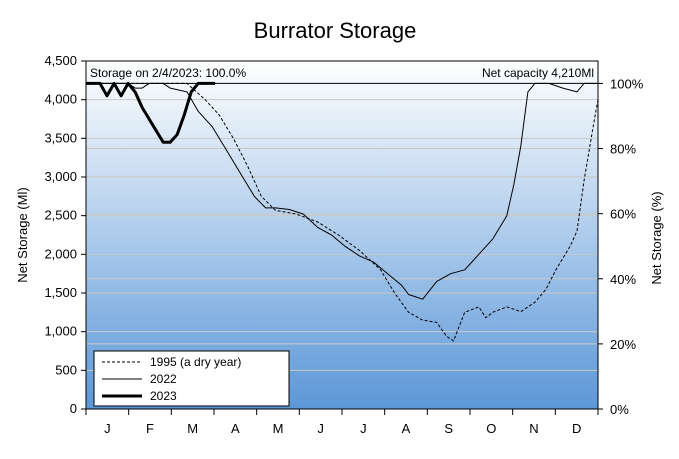 The image size is (679, 459). Describe the element at coordinates (623, 279) in the screenshot. I see `y2-tick-label: 40%` at that location.